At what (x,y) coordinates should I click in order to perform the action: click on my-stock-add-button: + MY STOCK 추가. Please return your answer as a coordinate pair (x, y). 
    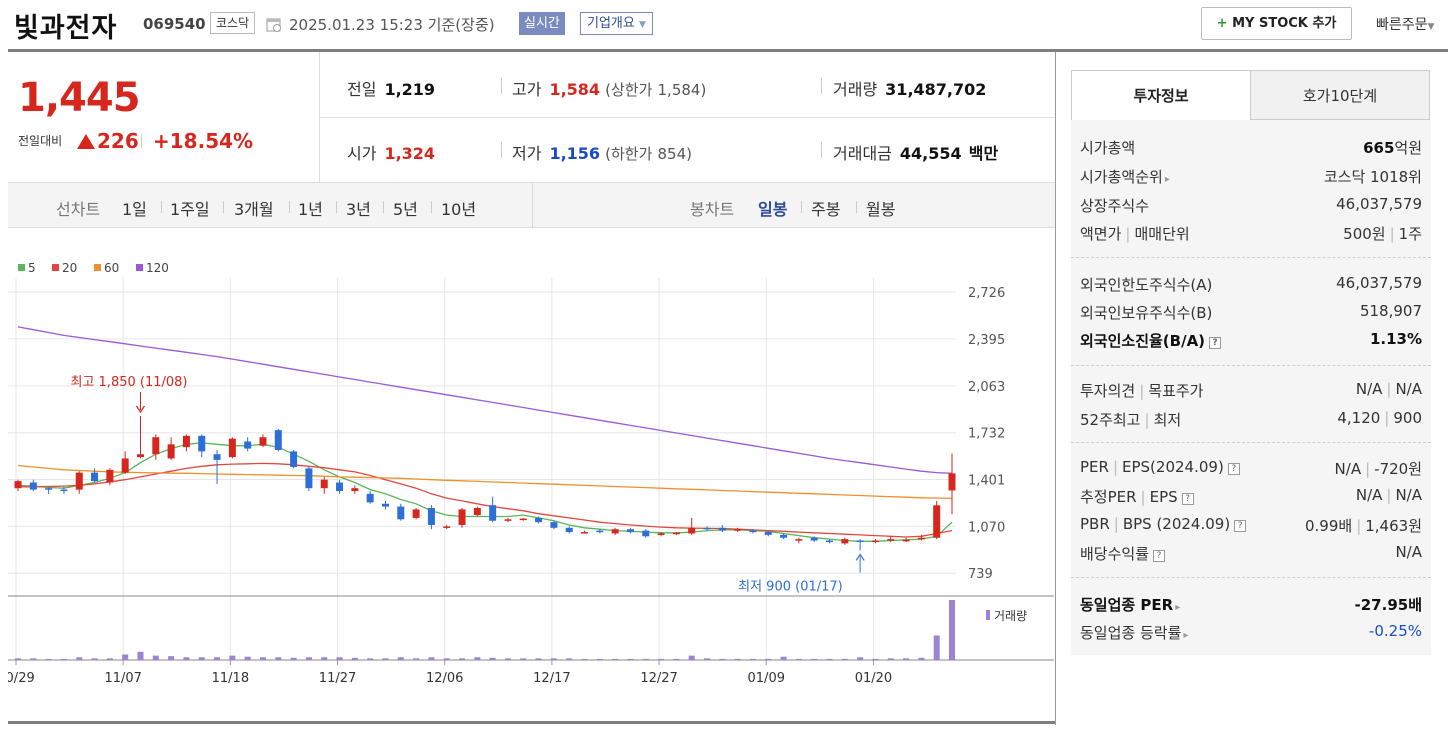
    Looking at the image, I should click on (1276, 23).